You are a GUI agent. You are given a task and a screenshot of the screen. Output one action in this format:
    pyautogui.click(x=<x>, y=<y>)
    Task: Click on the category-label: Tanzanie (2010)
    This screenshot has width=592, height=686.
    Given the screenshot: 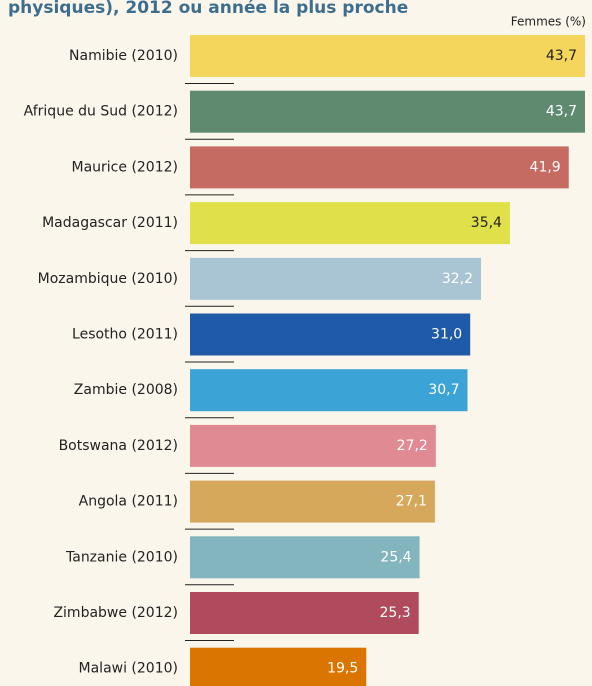 What is the action you would take?
    pyautogui.click(x=121, y=557)
    